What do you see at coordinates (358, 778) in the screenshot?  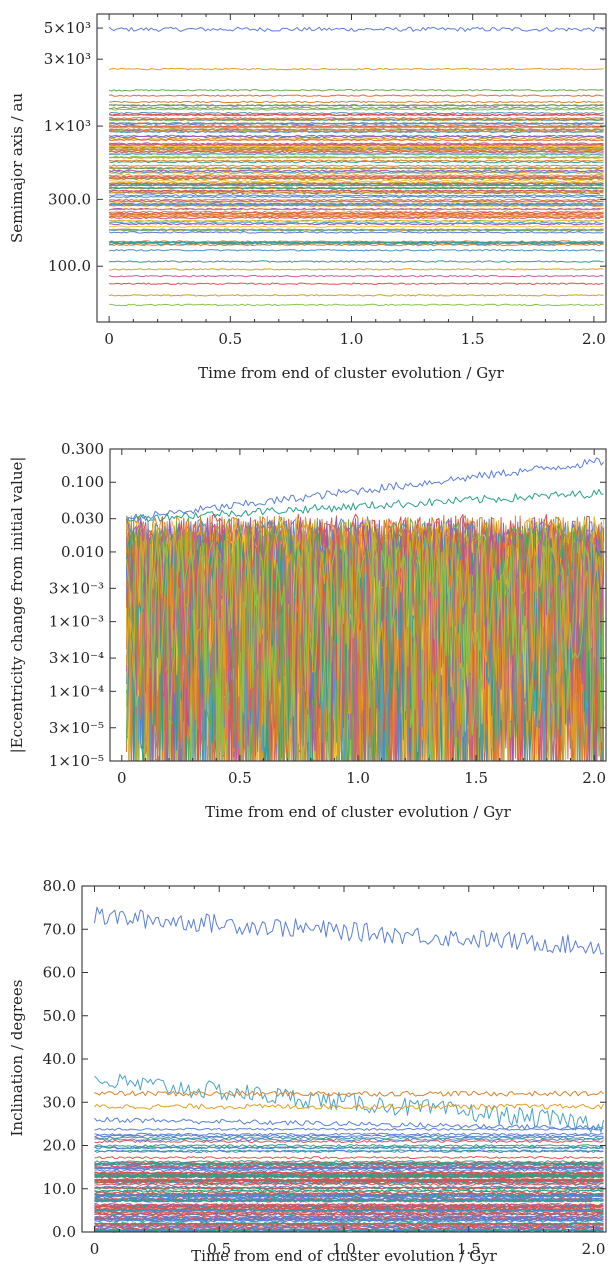 I see `x-tick-label: 1.0` at bounding box center [358, 778].